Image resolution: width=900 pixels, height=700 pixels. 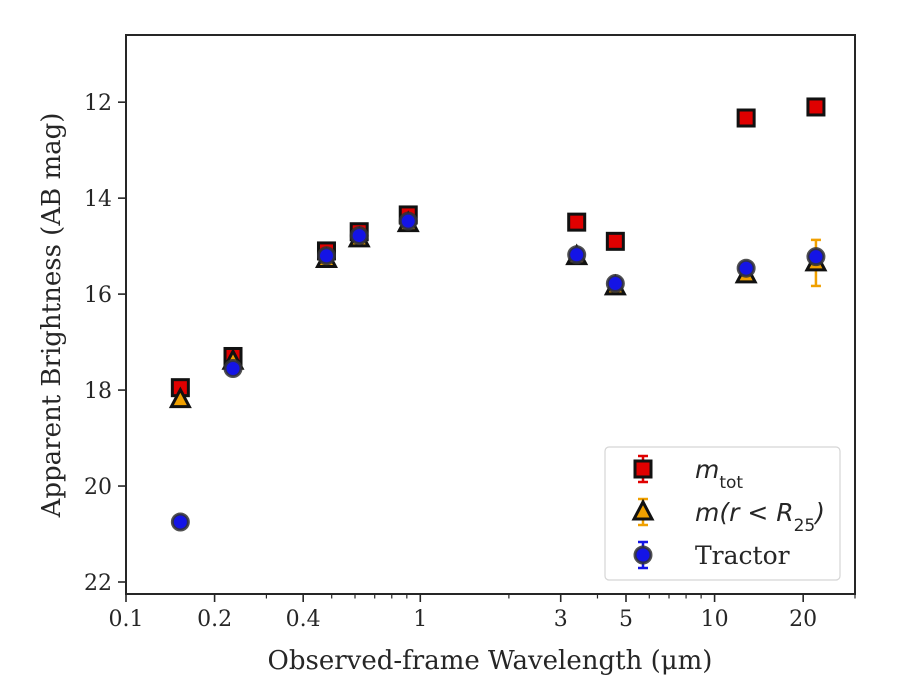 I want to click on legend: mtot m(r < R25) Tractor, so click(x=722, y=513).